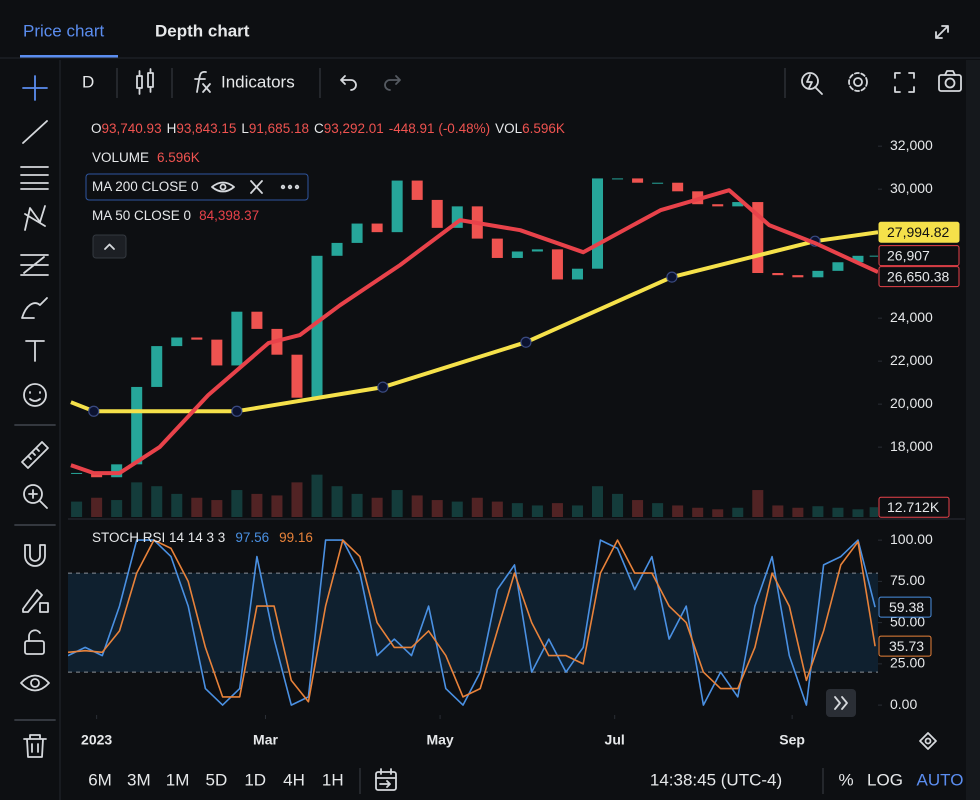 Image resolution: width=980 pixels, height=800 pixels. Describe the element at coordinates (386, 779) in the screenshot. I see `calendar-icon` at that location.